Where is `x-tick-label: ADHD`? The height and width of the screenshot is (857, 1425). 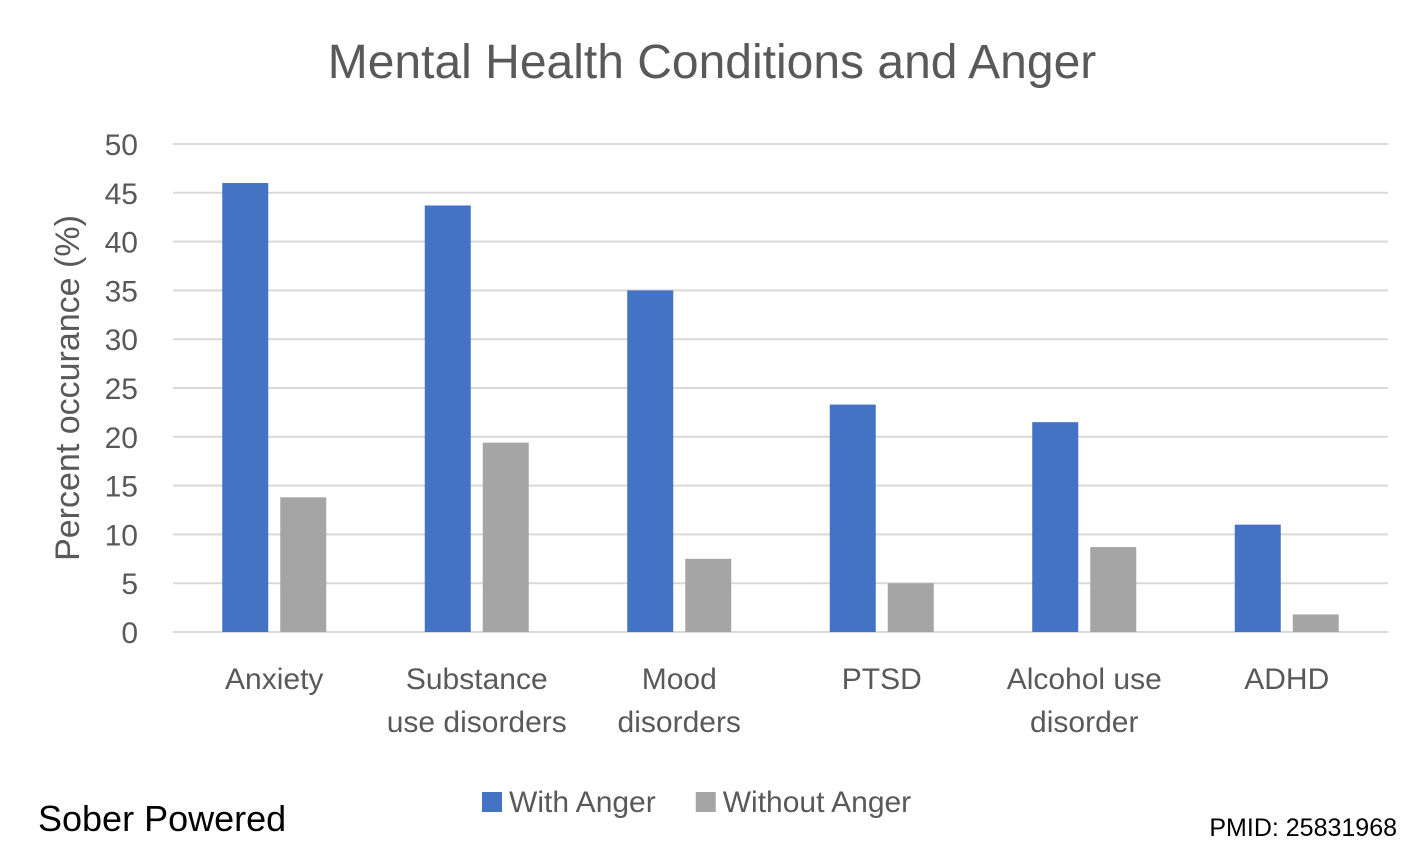
x-tick-label: ADHD is located at coordinates (1286, 679).